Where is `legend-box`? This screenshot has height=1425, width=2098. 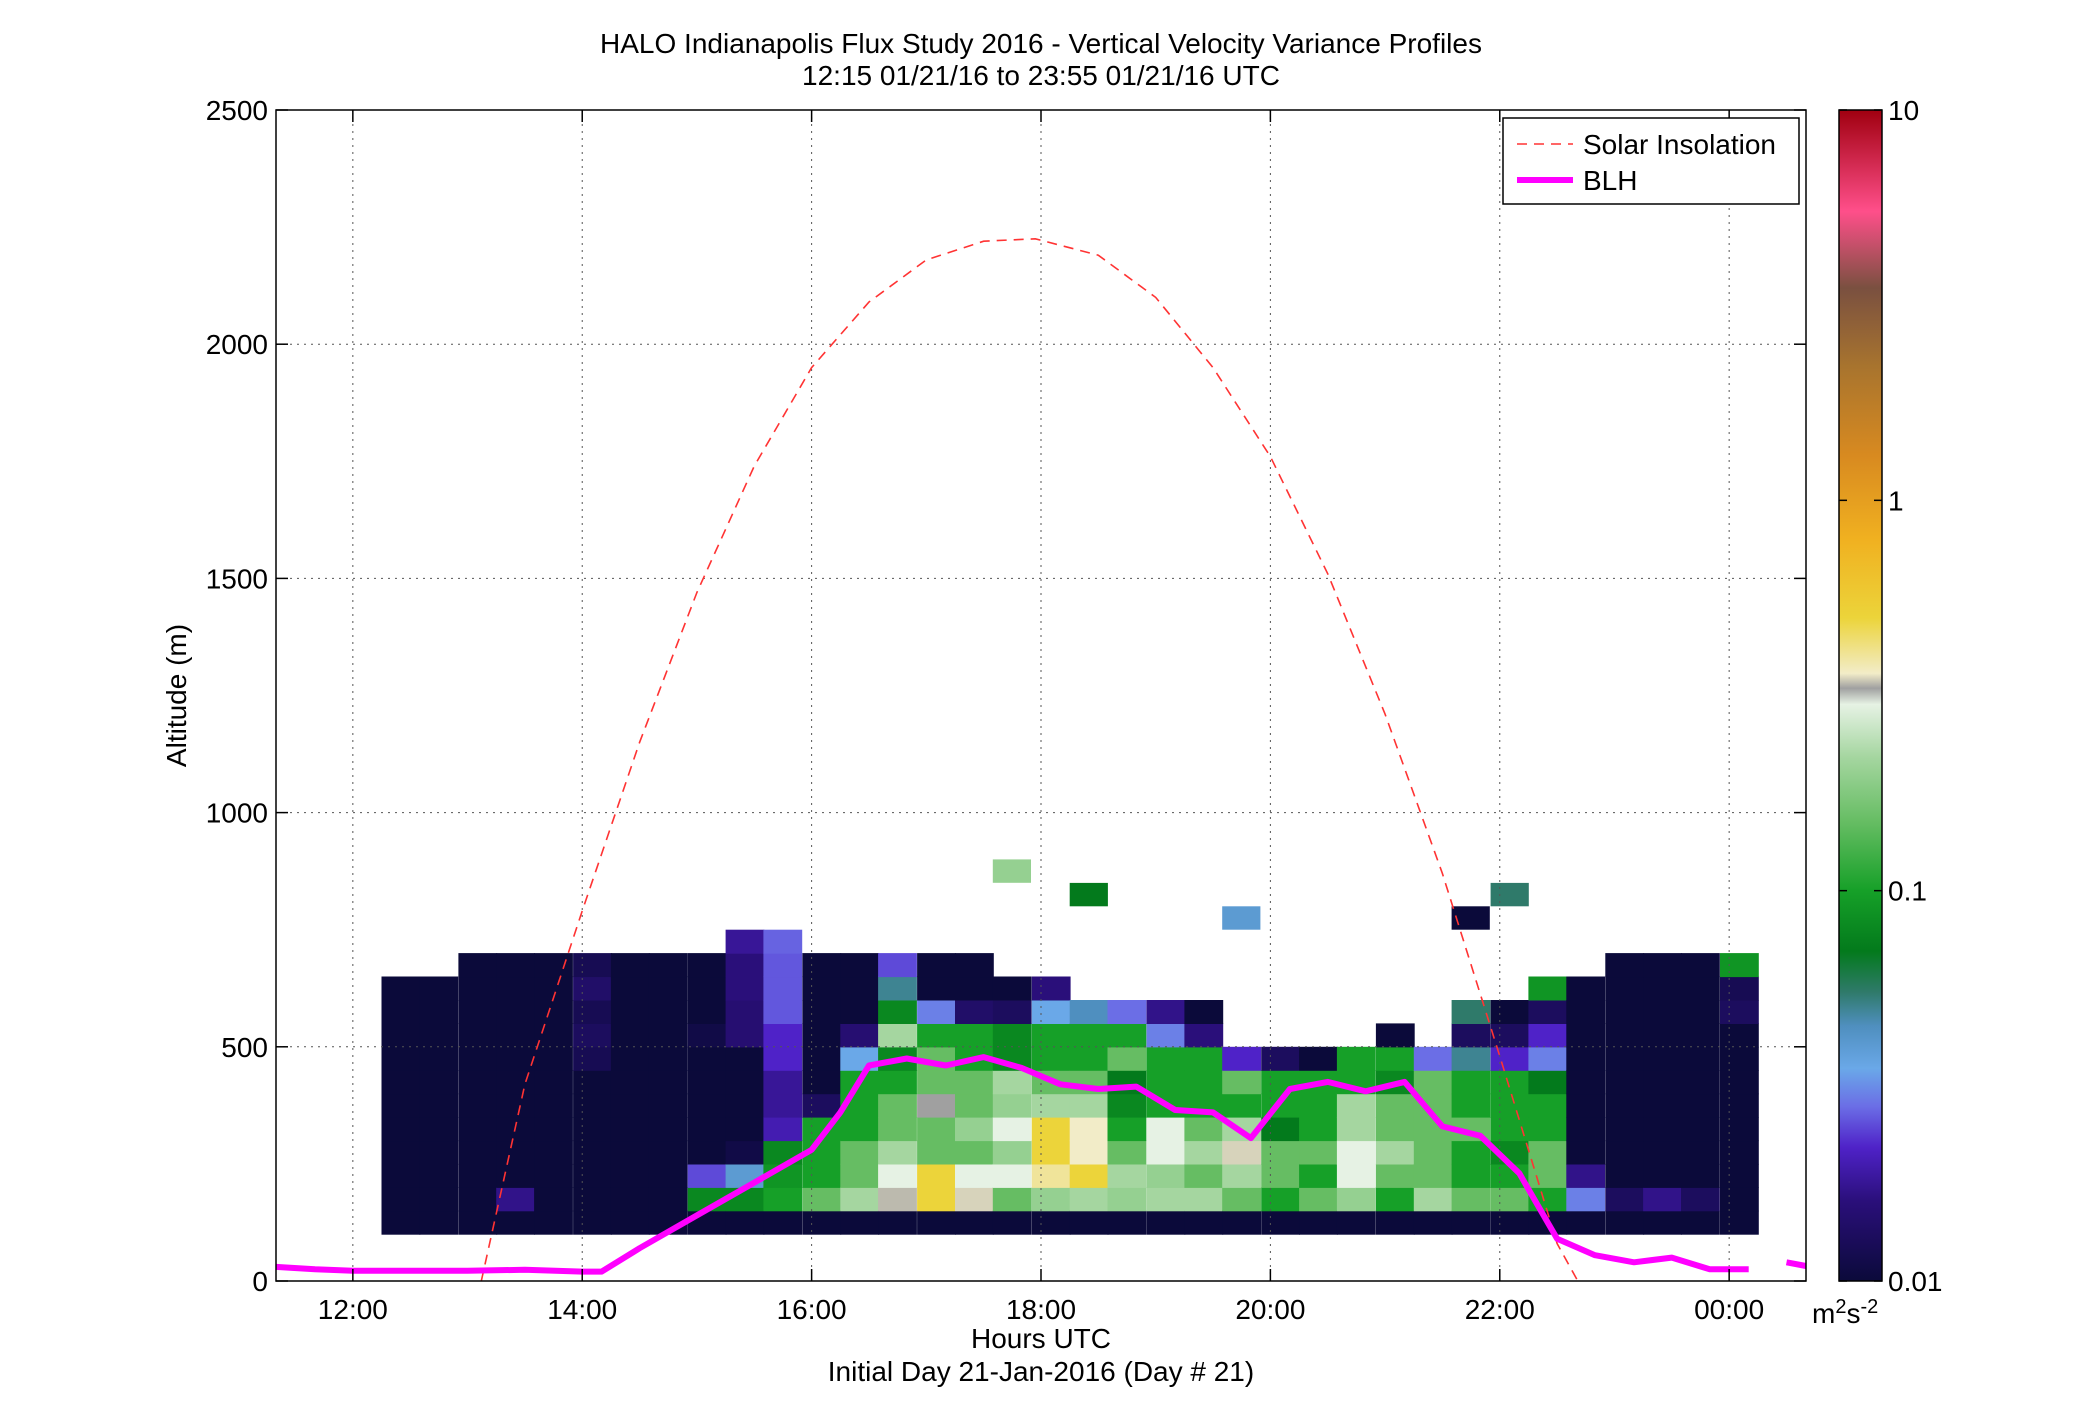 legend-box is located at coordinates (1651, 161).